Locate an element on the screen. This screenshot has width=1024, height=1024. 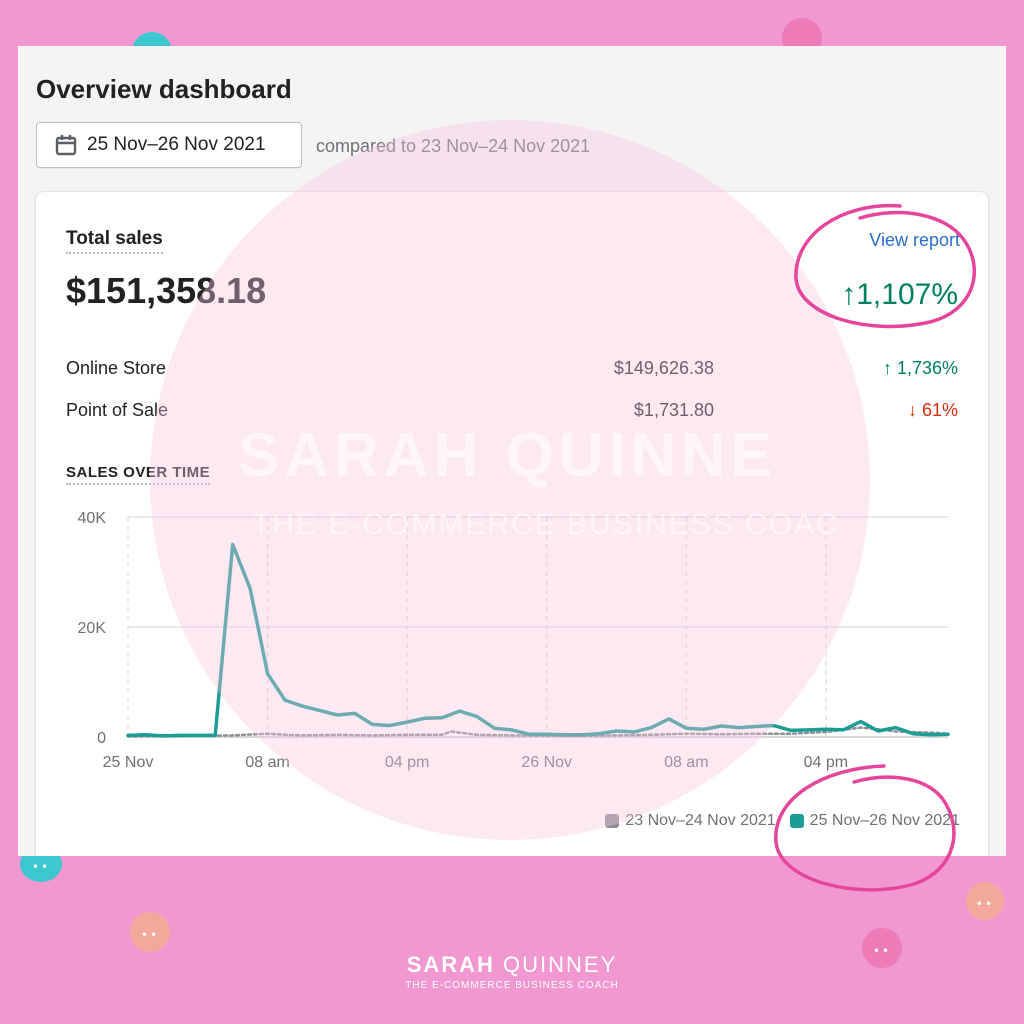
channel-row-point-of-sale: Point of Sale $1,731.80 ↓ 61% is located at coordinates (512, 412).